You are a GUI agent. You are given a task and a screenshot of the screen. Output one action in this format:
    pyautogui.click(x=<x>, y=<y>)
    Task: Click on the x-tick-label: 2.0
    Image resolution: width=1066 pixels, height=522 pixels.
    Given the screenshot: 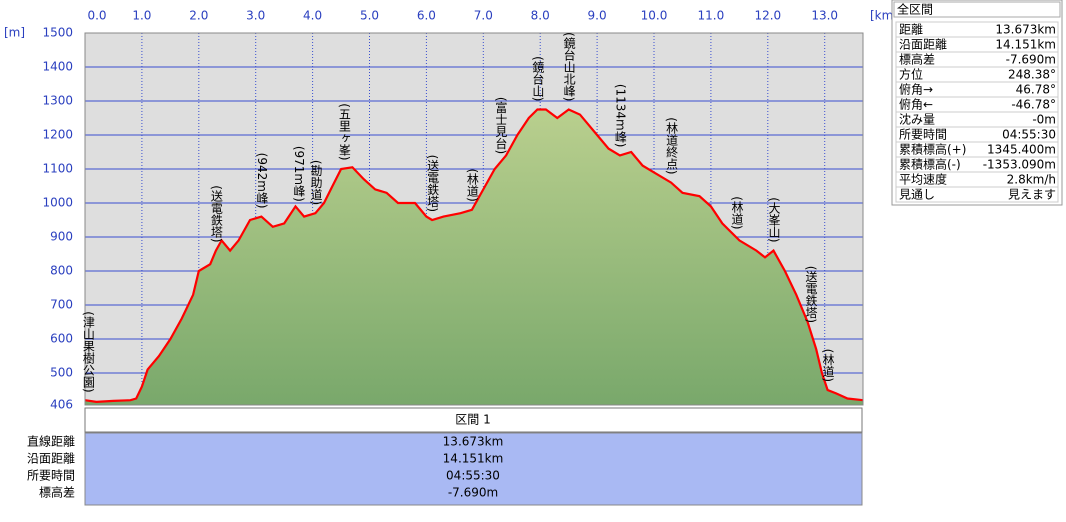 What is the action you would take?
    pyautogui.click(x=198, y=16)
    